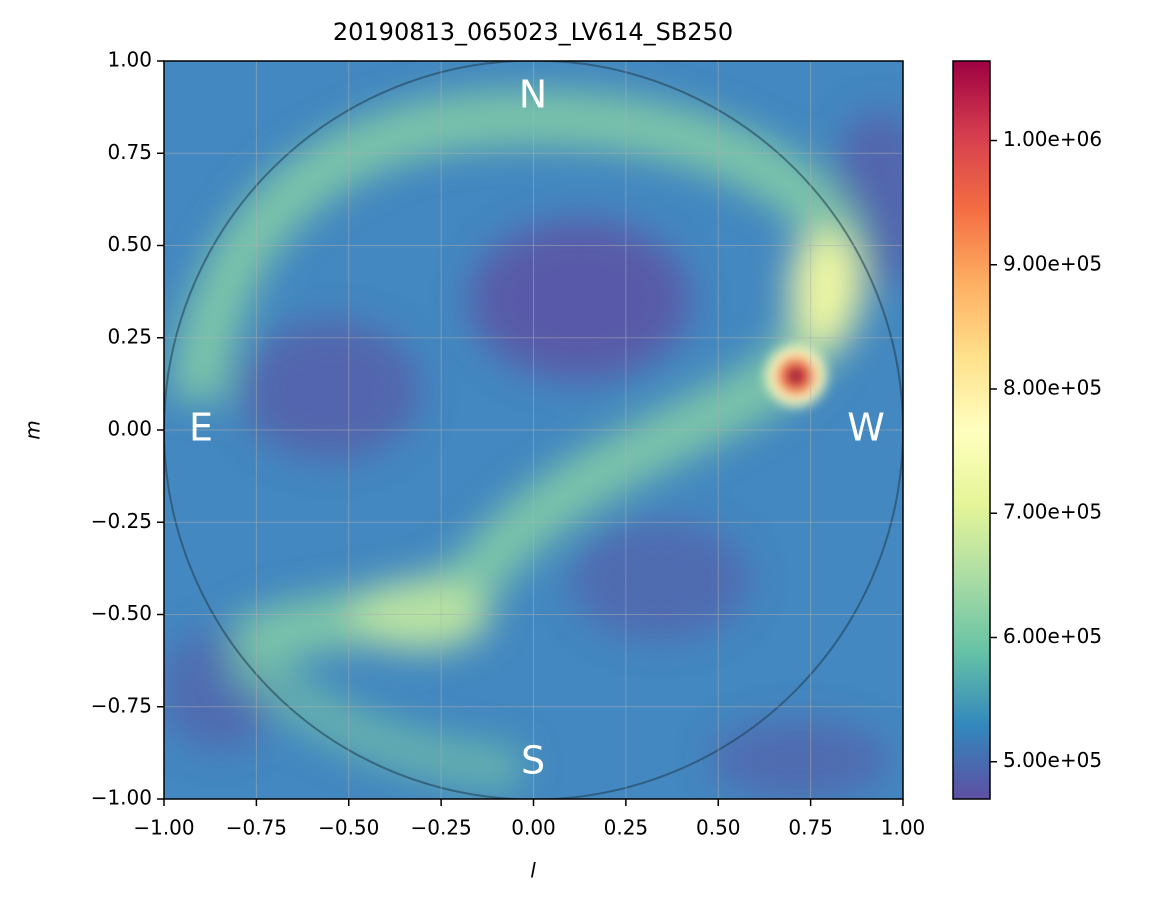 The height and width of the screenshot is (907, 1167). Describe the element at coordinates (533, 828) in the screenshot. I see `x-tick-label: 0.00` at that location.